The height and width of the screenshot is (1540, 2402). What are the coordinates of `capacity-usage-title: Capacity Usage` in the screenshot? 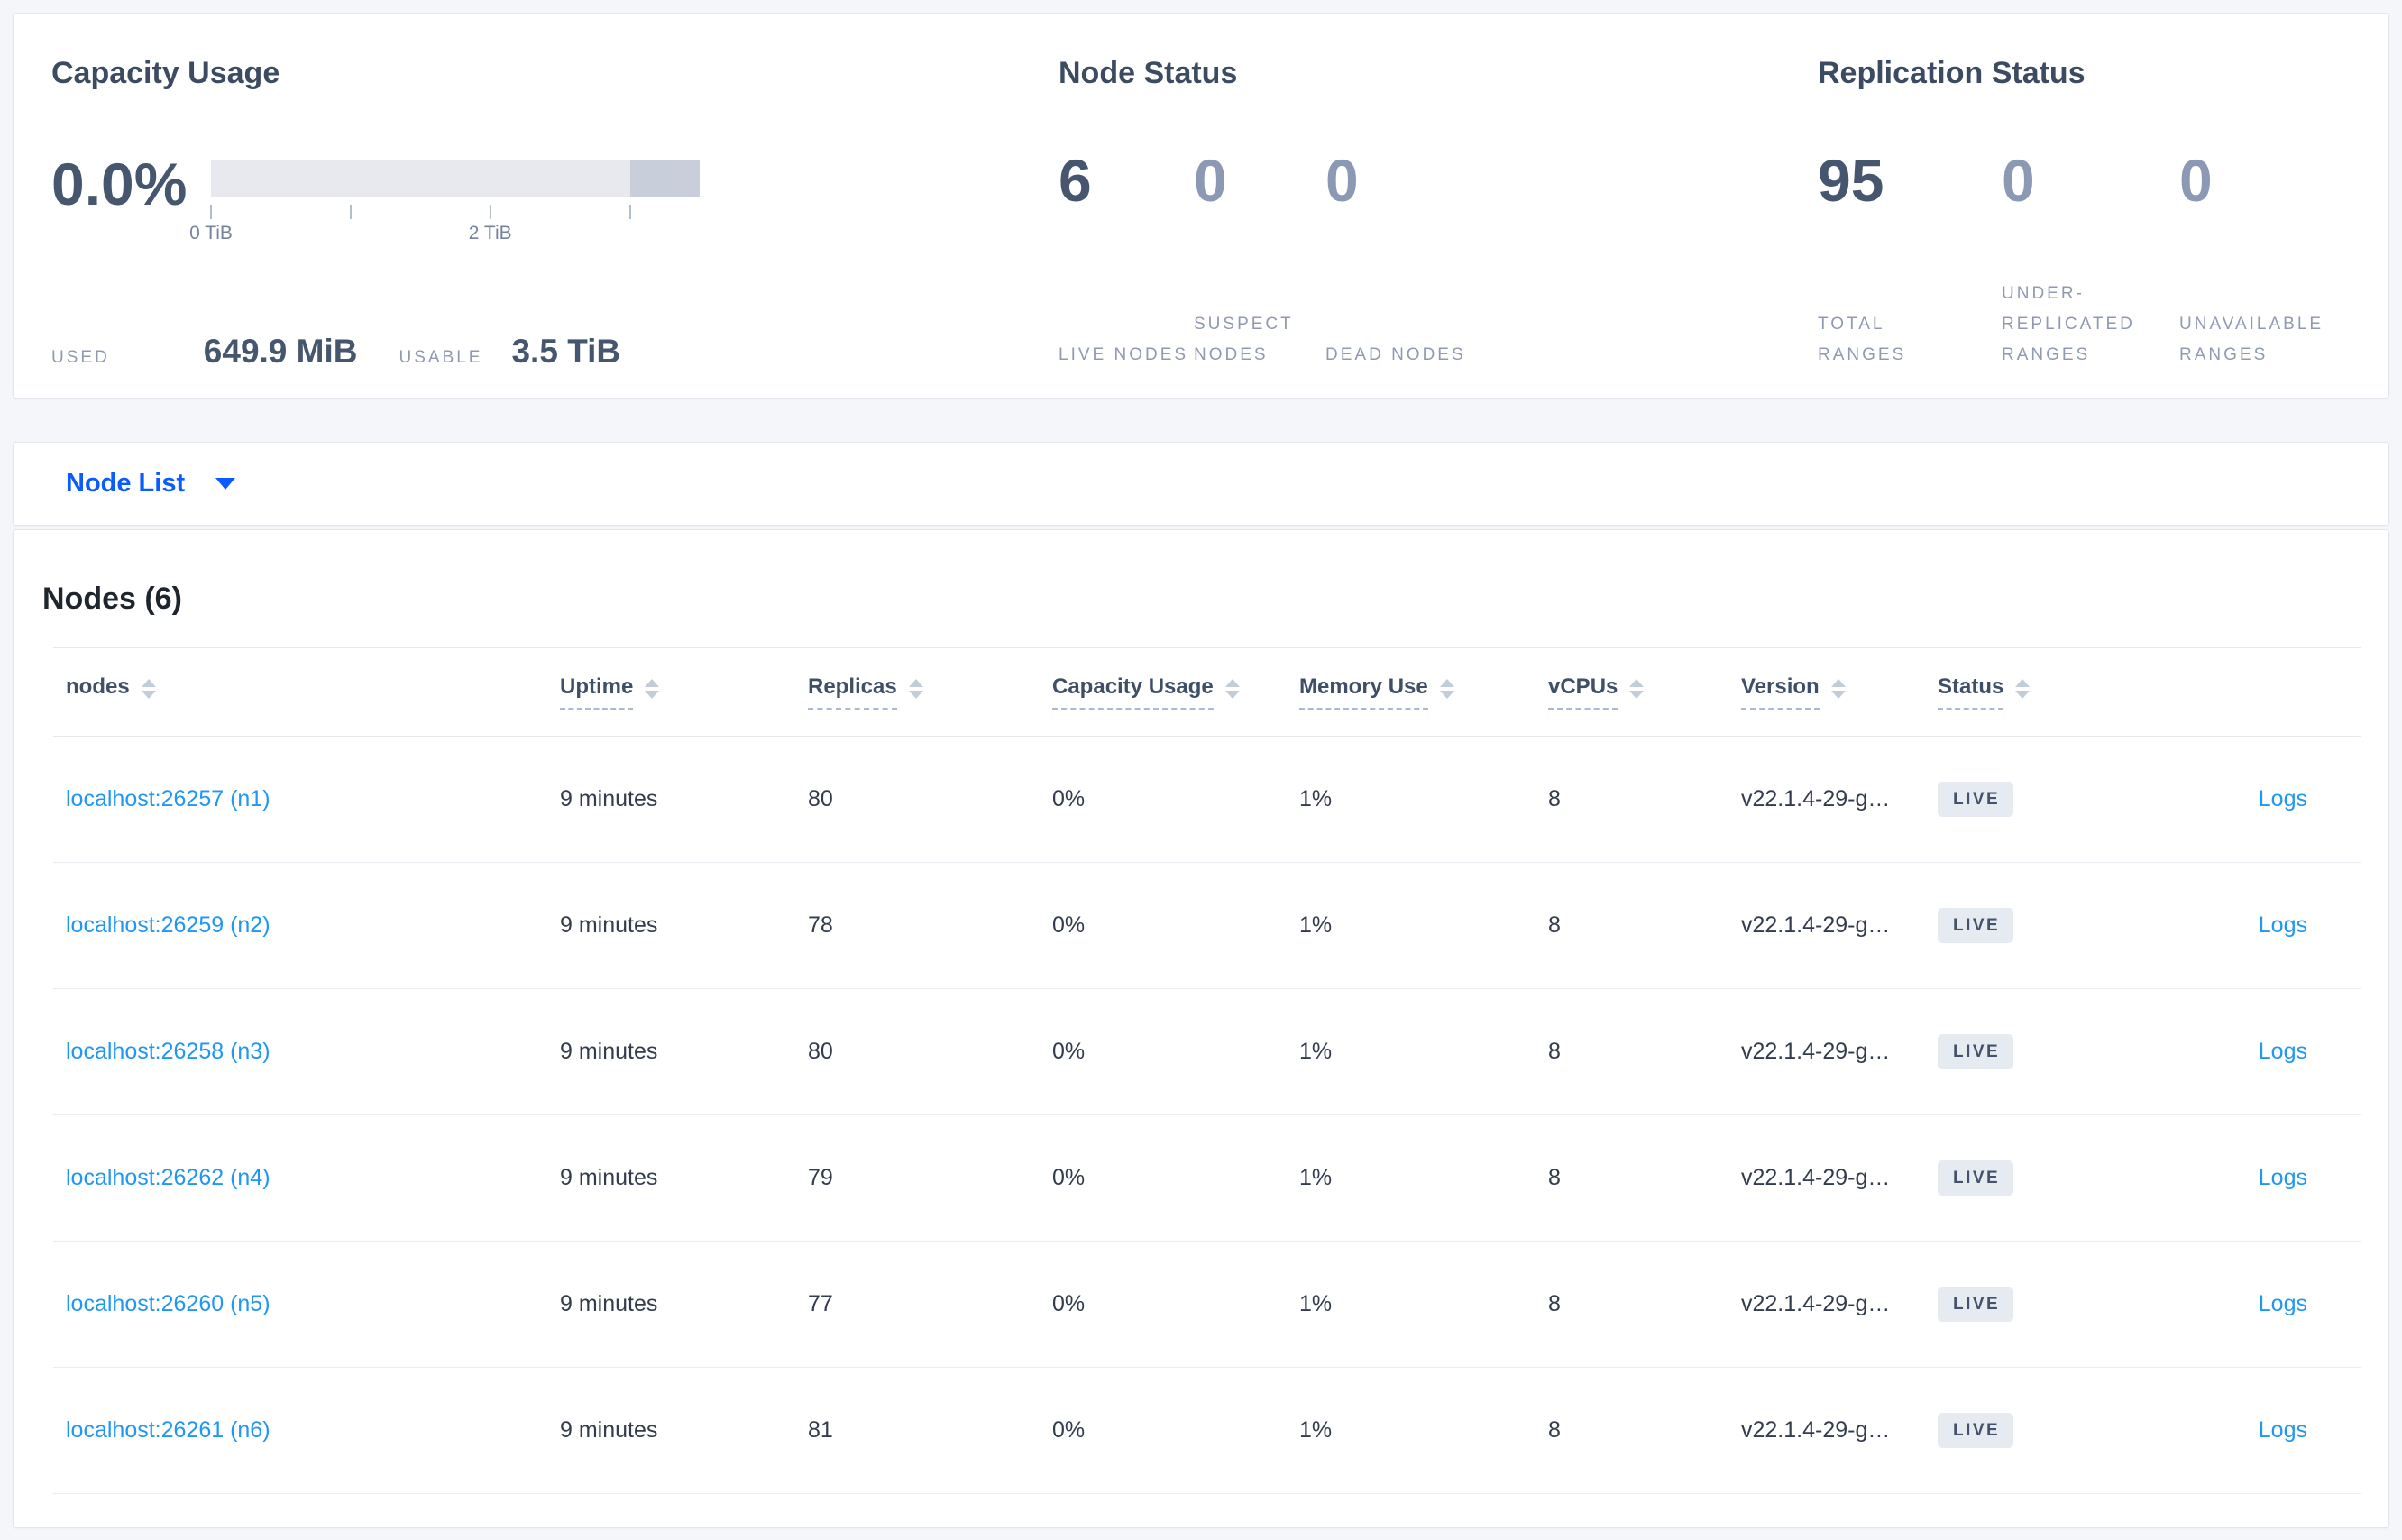 It's located at (165, 73).